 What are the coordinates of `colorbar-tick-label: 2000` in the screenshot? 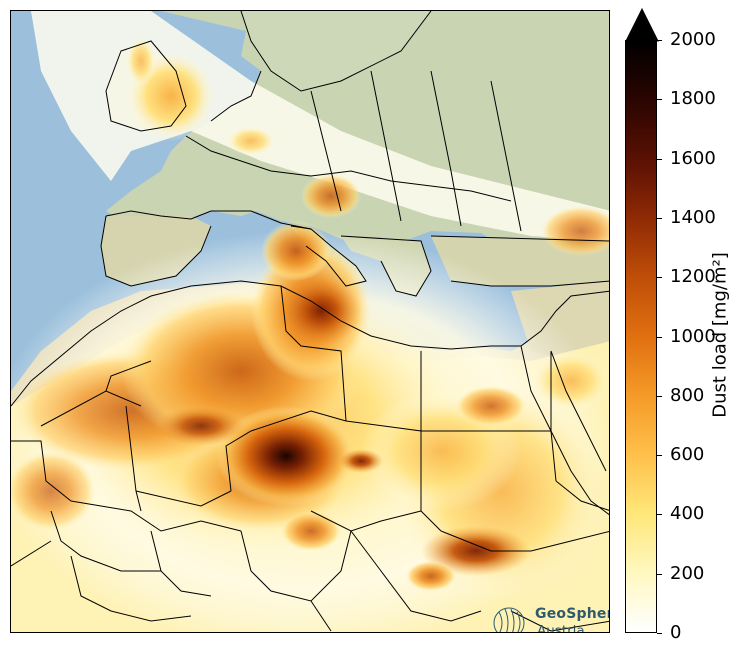 It's located at (693, 39).